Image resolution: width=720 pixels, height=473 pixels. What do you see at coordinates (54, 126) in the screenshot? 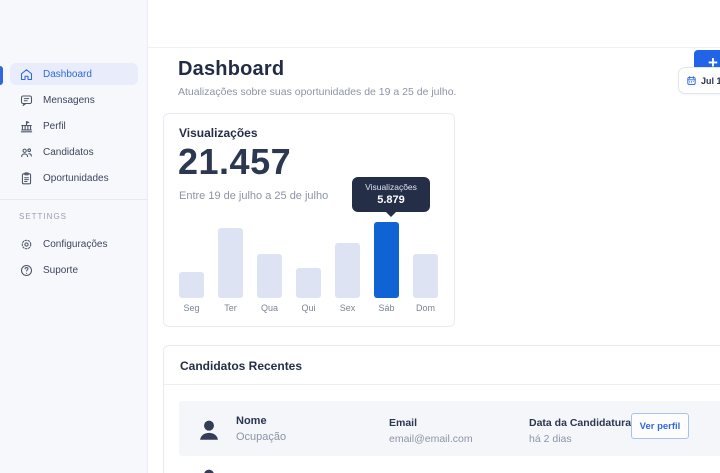
I see `sidebar-item-label: Perfil` at bounding box center [54, 126].